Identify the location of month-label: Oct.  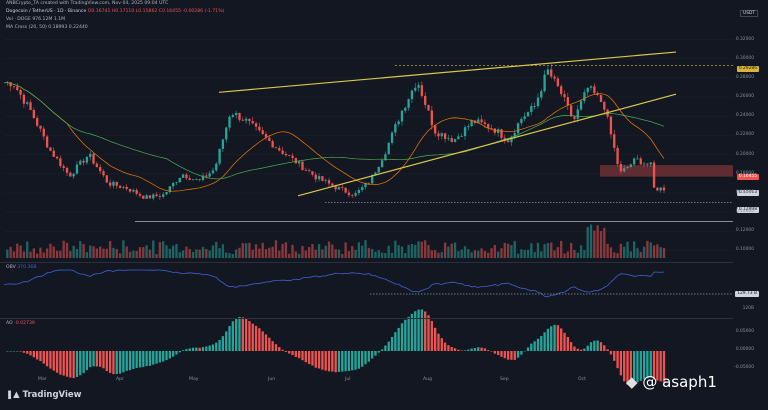
(582, 379).